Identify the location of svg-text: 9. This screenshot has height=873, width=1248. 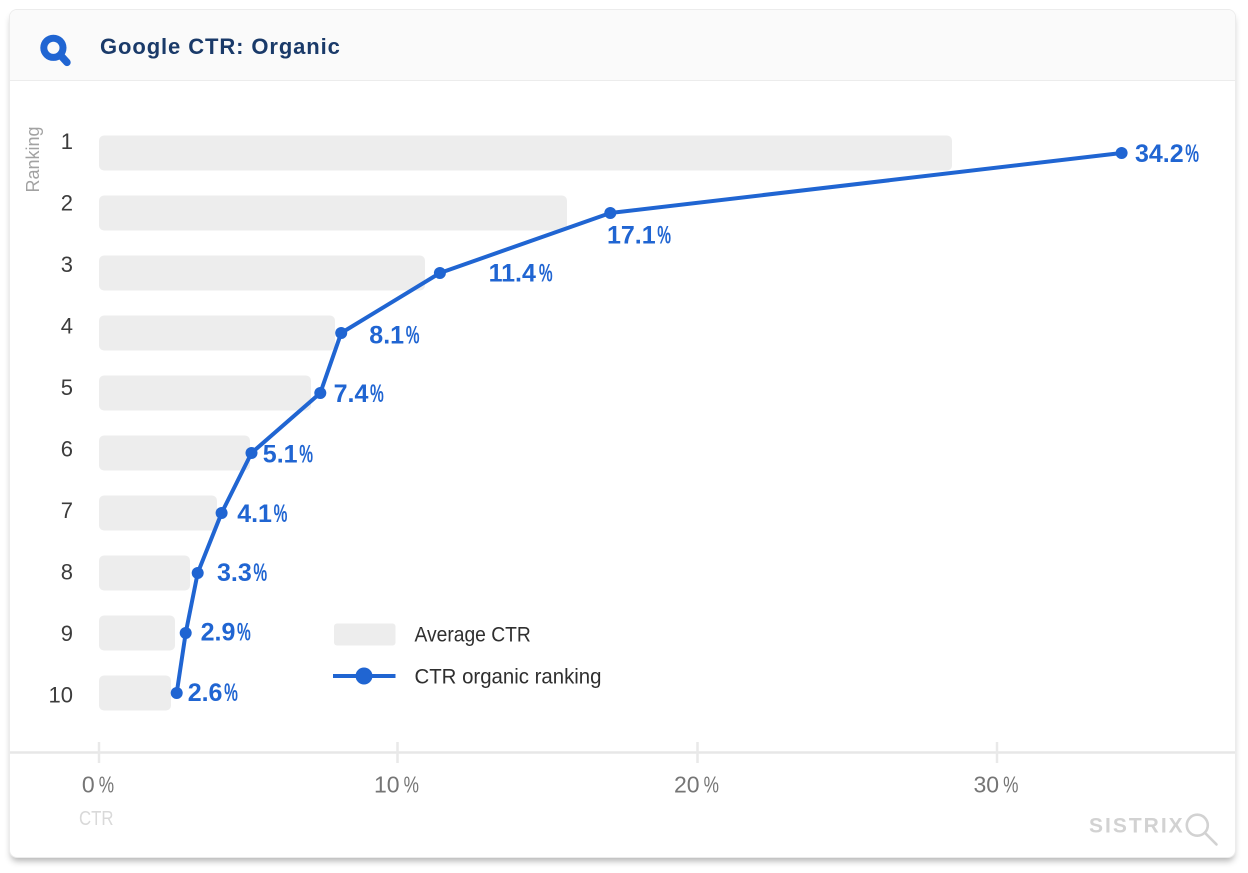
(67, 633).